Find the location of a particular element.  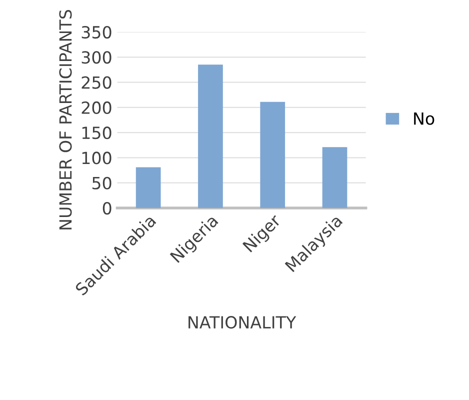

y-tick-label: 350 is located at coordinates (97, 32).